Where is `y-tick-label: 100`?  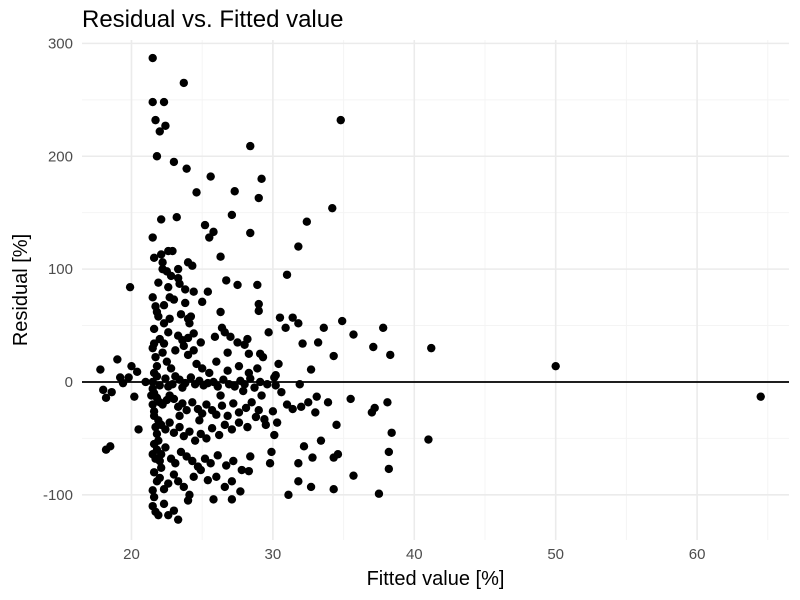 y-tick-label: 100 is located at coordinates (60, 269).